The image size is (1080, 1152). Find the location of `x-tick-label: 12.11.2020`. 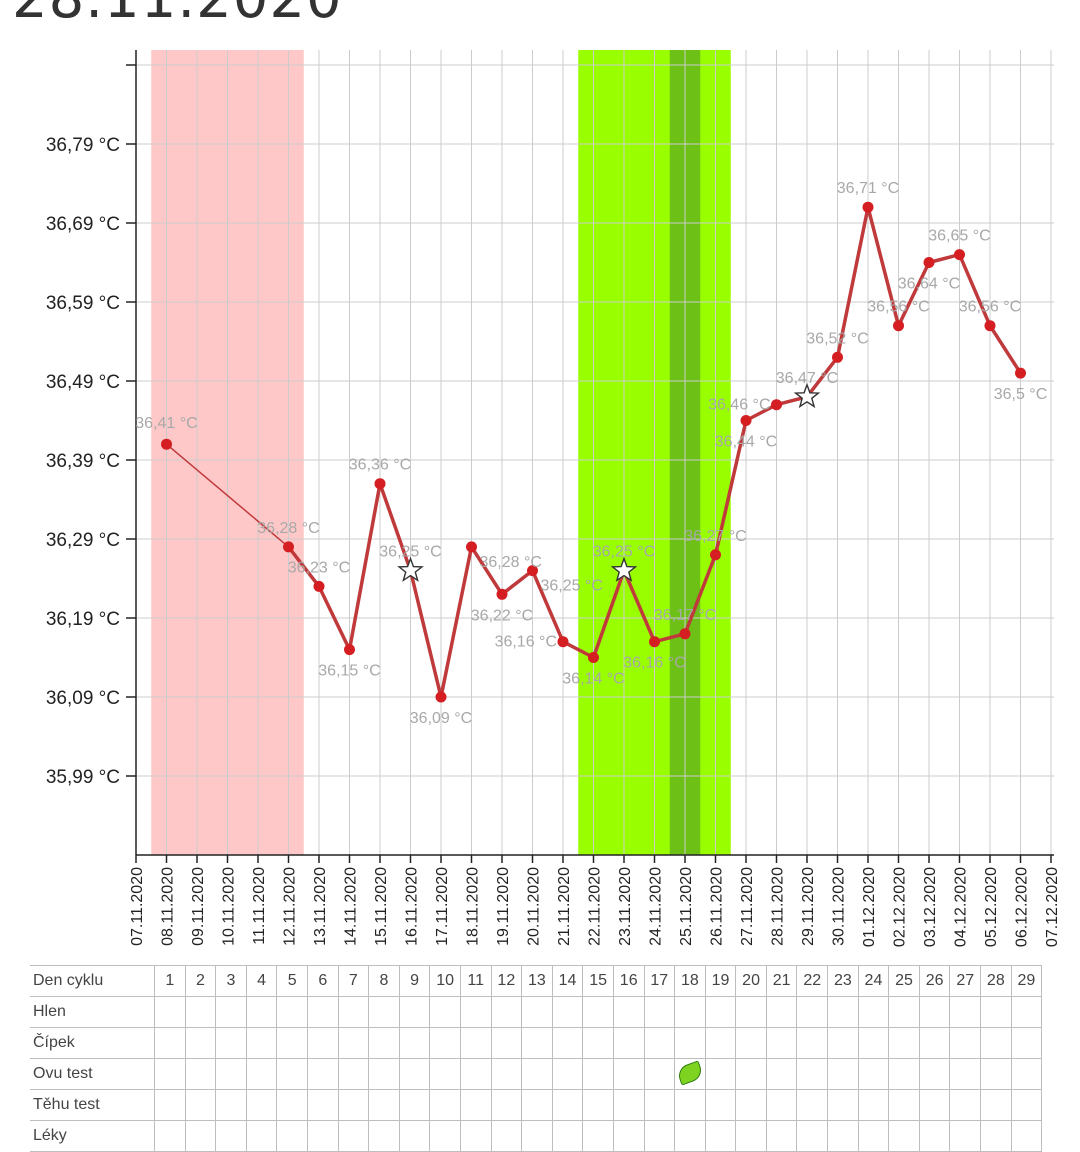

x-tick-label: 12.11.2020 is located at coordinates (290, 906).